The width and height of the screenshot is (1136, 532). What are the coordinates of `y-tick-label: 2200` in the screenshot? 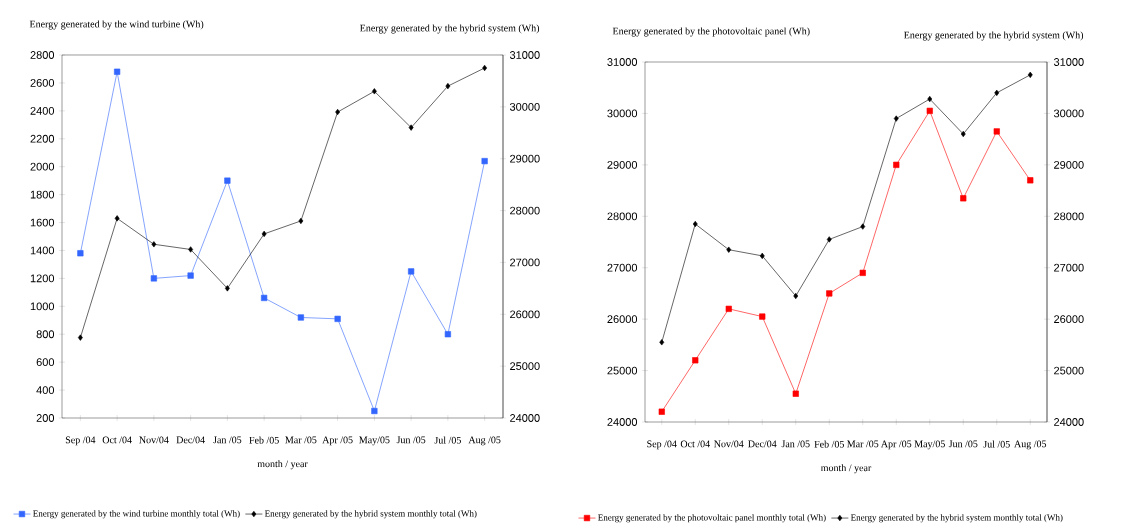 It's located at (42, 138).